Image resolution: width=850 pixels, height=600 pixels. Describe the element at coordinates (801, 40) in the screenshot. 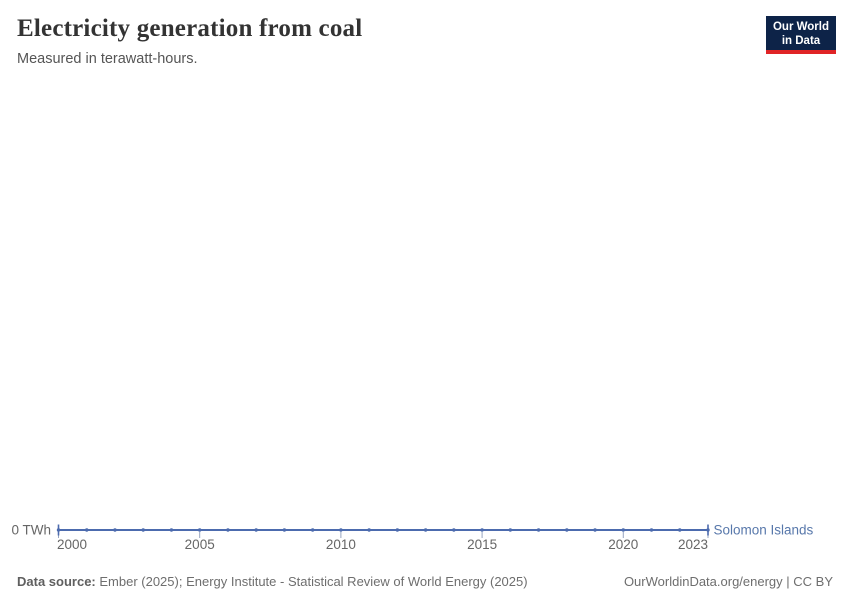

I see `owid-logo-line2: in Data` at that location.